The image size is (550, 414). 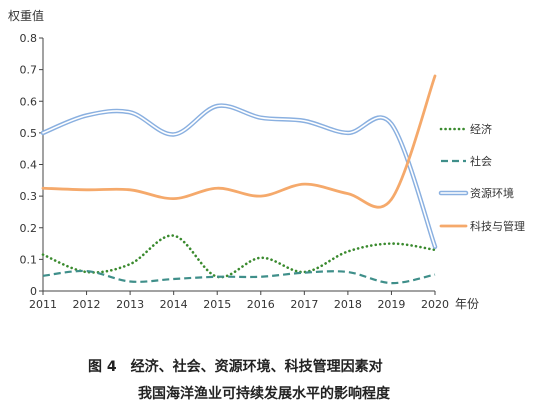 I want to click on x-tick-label: 2013, so click(x=130, y=304).